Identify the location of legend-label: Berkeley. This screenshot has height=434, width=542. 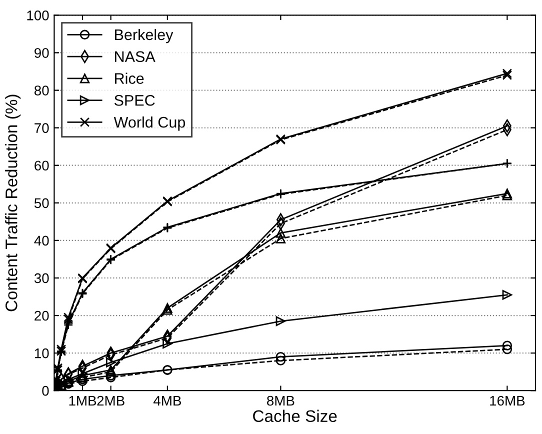
(144, 36).